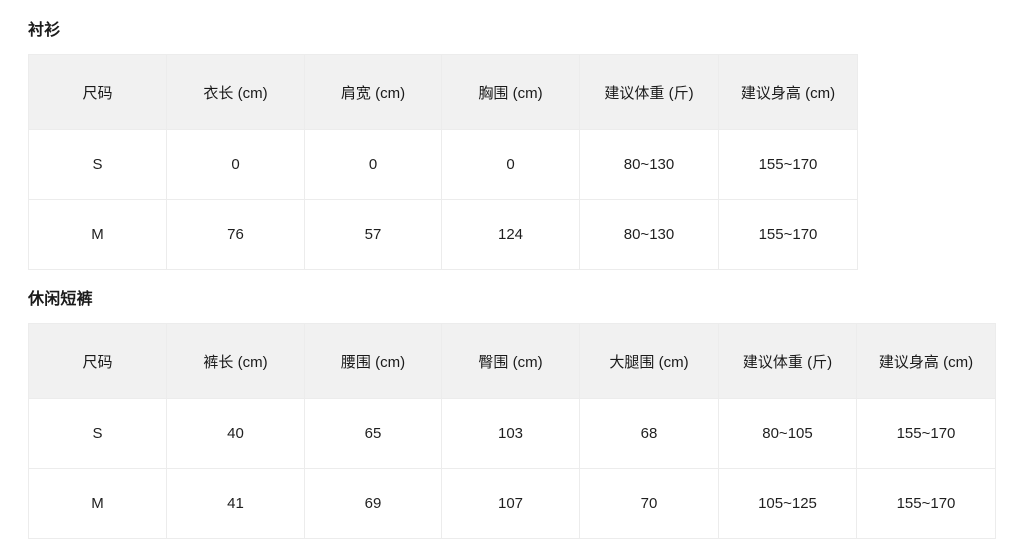  I want to click on table-row: M 76 57 124 80~130 155~170, so click(443, 234).